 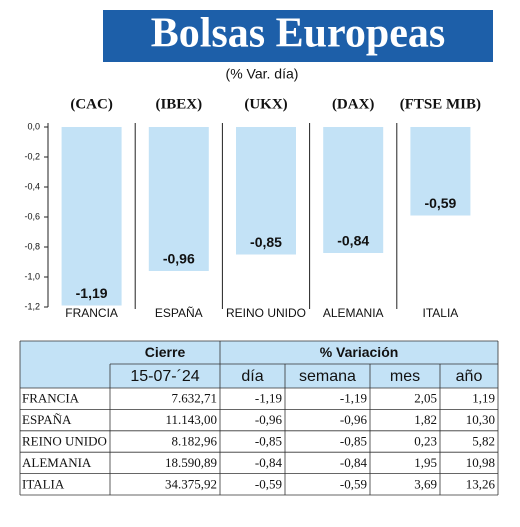 What do you see at coordinates (266, 242) in the screenshot?
I see `value-label: -0,85` at bounding box center [266, 242].